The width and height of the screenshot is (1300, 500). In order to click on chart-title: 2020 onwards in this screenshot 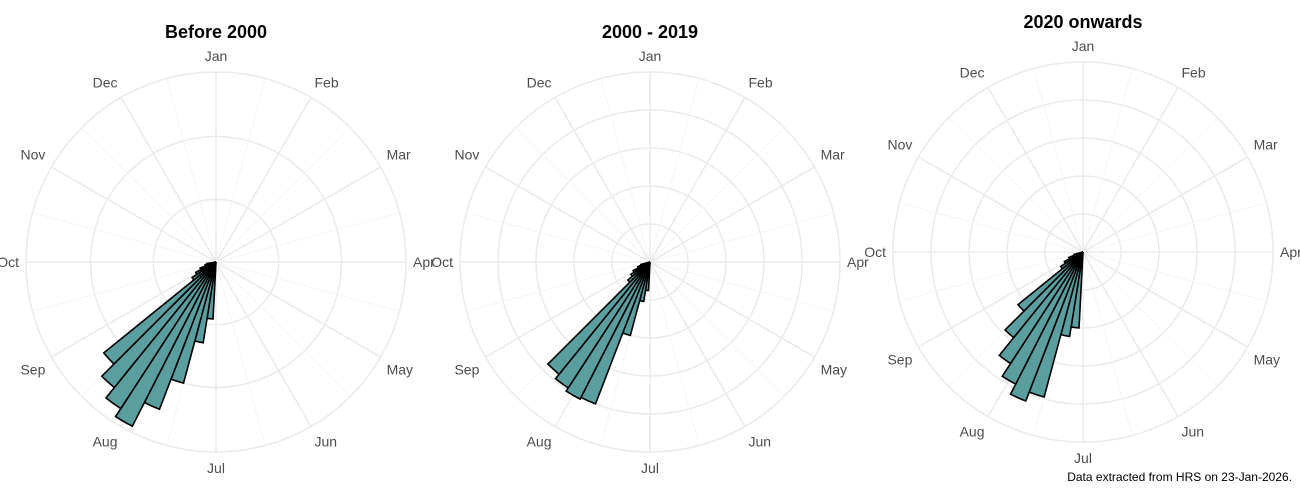, I will do `click(1082, 22)`.